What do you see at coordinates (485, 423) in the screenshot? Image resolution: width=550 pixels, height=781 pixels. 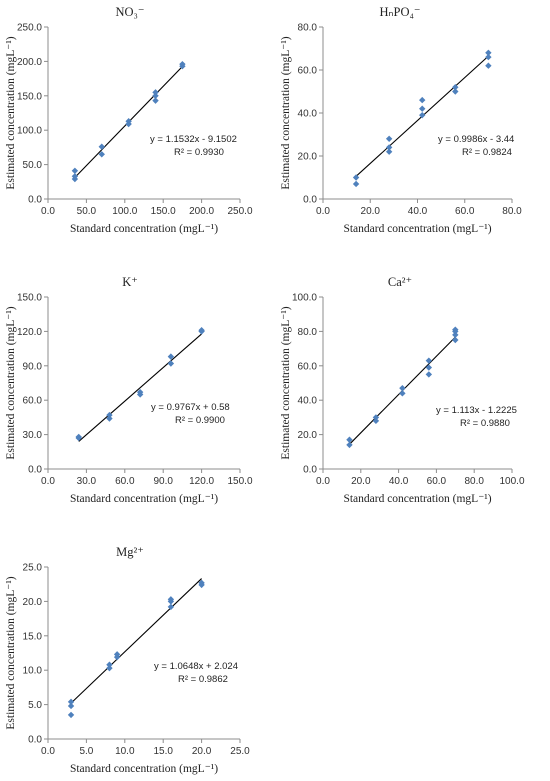 I see `r-squared-label: R² = 0.9880` at bounding box center [485, 423].